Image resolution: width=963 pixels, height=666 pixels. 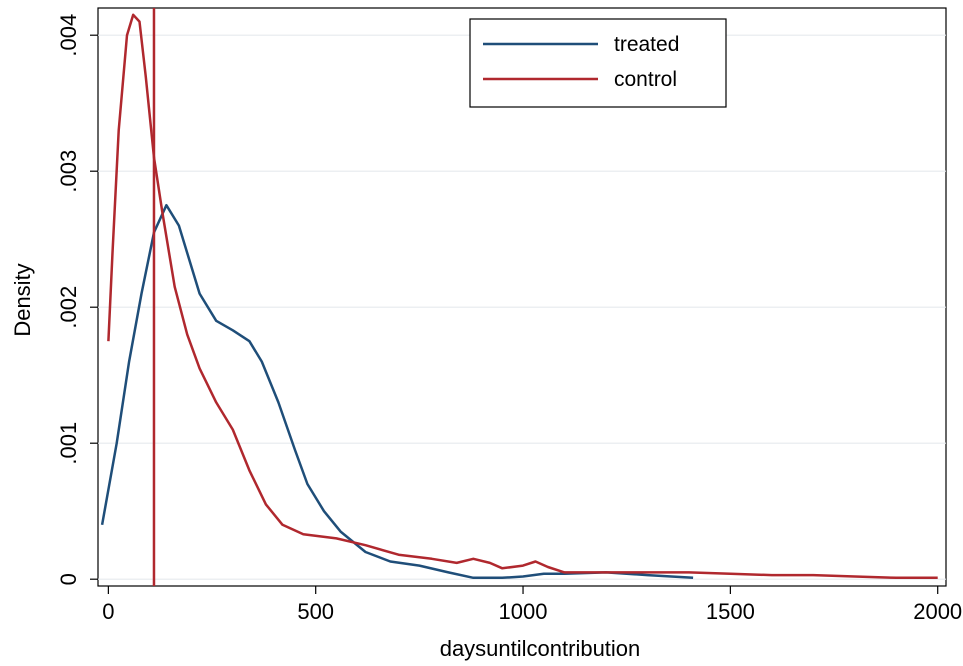 I want to click on x-axis: 0 500 1000 1500 2000, so click(x=532, y=605).